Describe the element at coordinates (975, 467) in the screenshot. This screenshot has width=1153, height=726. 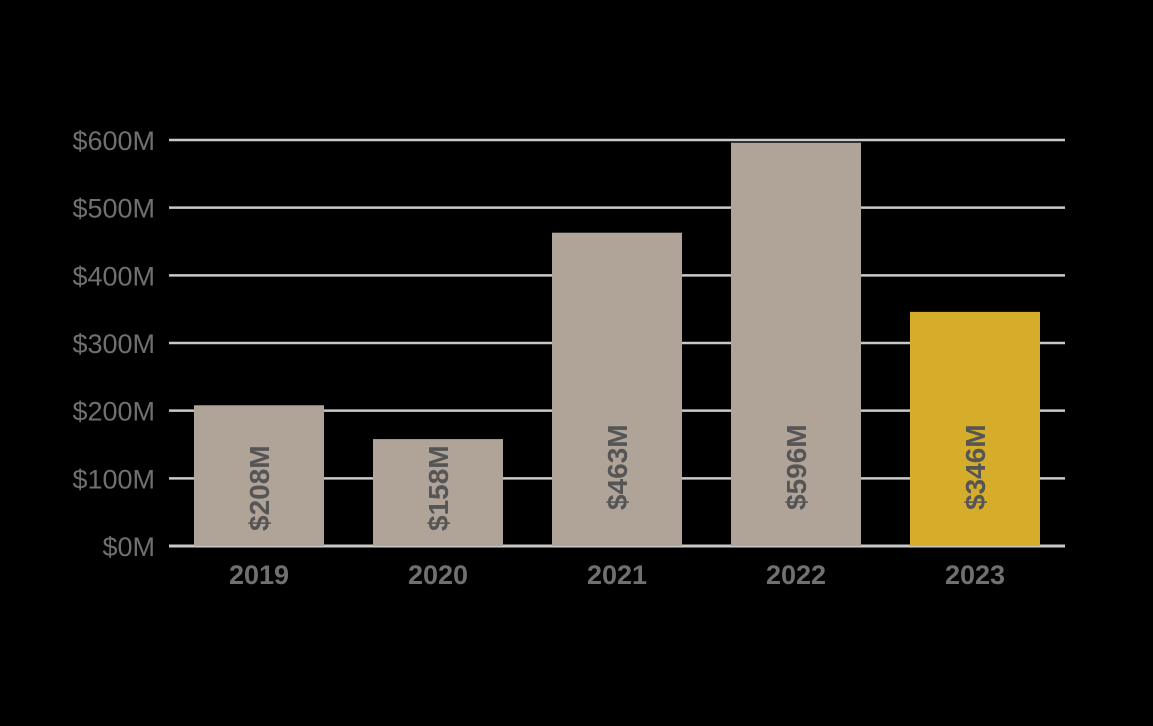
I see `bar-data-label: $346M` at that location.